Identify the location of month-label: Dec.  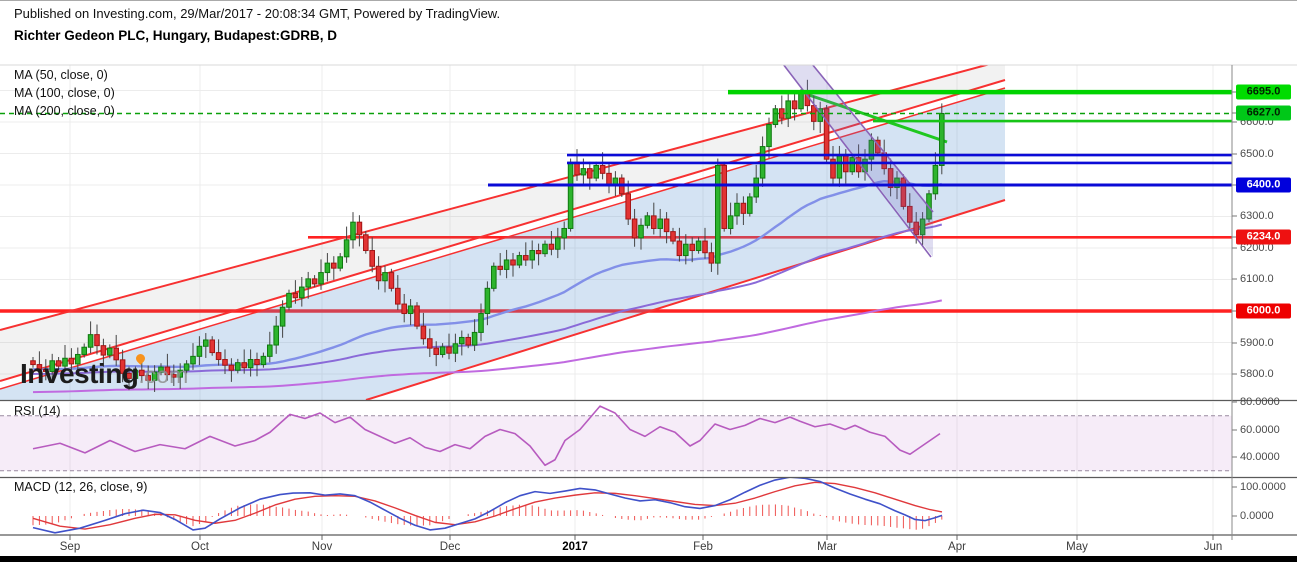
(450, 547).